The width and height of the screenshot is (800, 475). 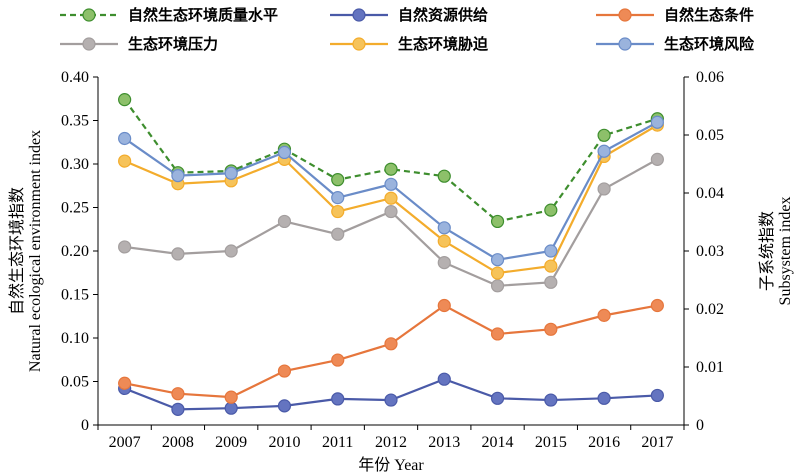 What do you see at coordinates (767, 251) in the screenshot?
I see `y-right-axis-title-zh: 子系统指数` at bounding box center [767, 251].